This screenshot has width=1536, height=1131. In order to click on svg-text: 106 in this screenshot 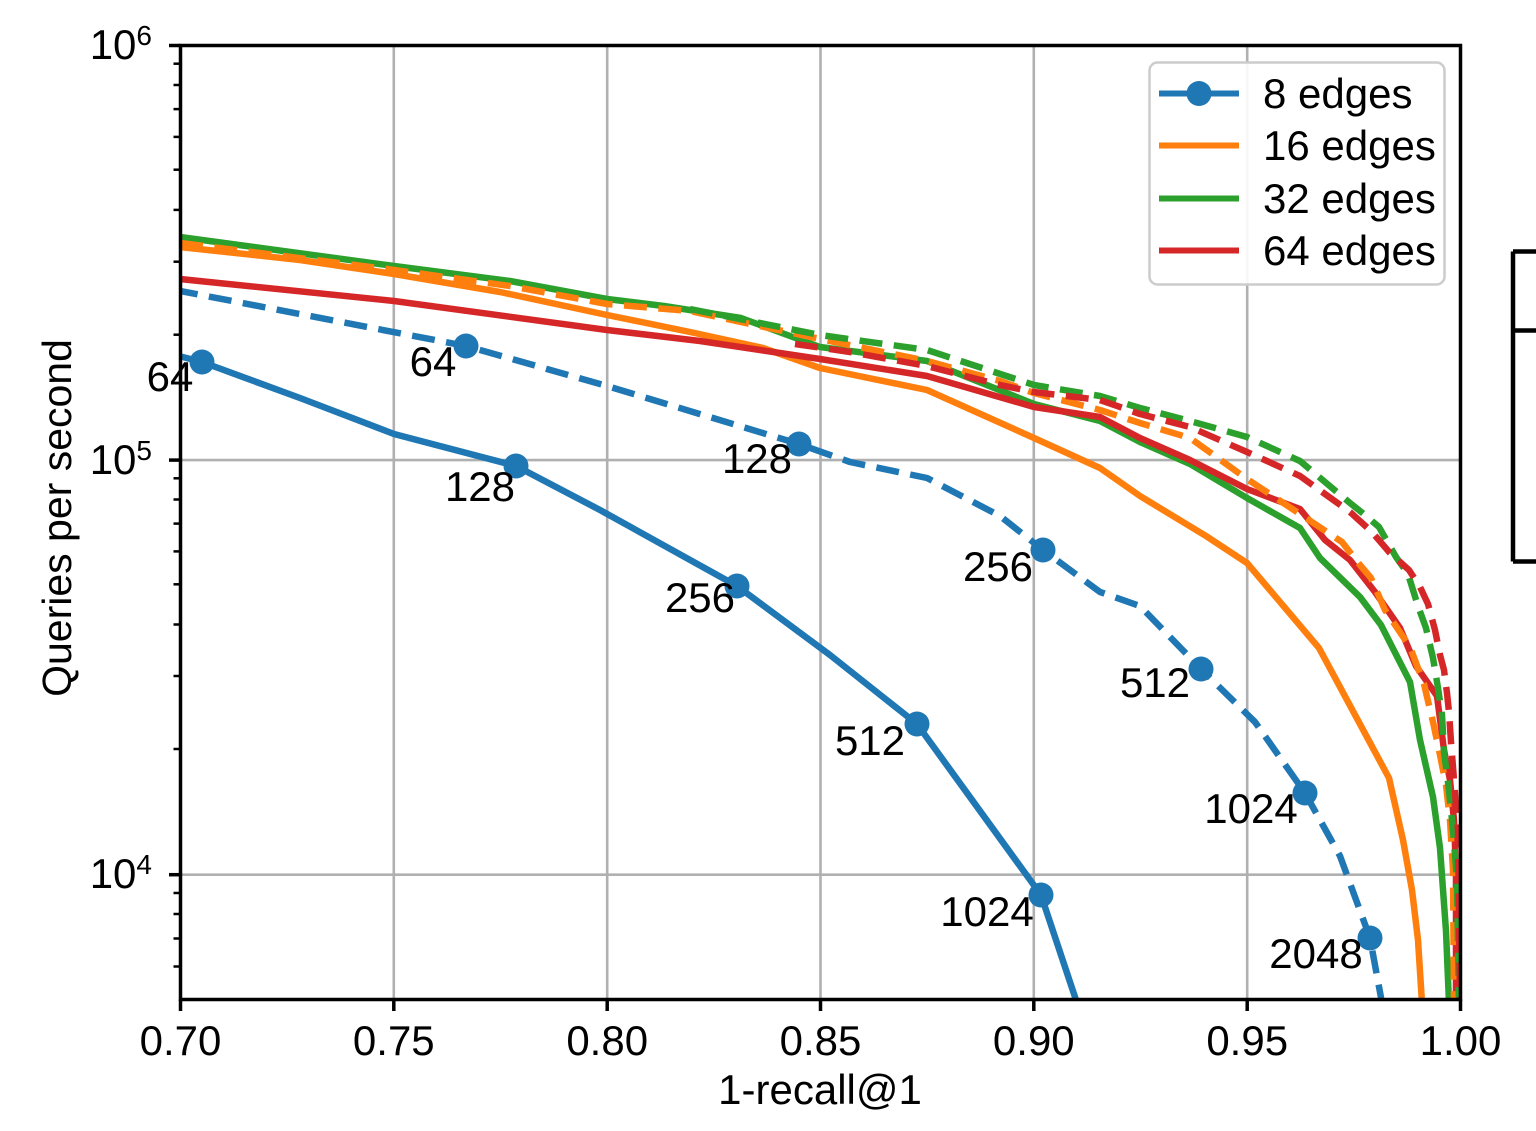, I will do `click(121, 44)`.